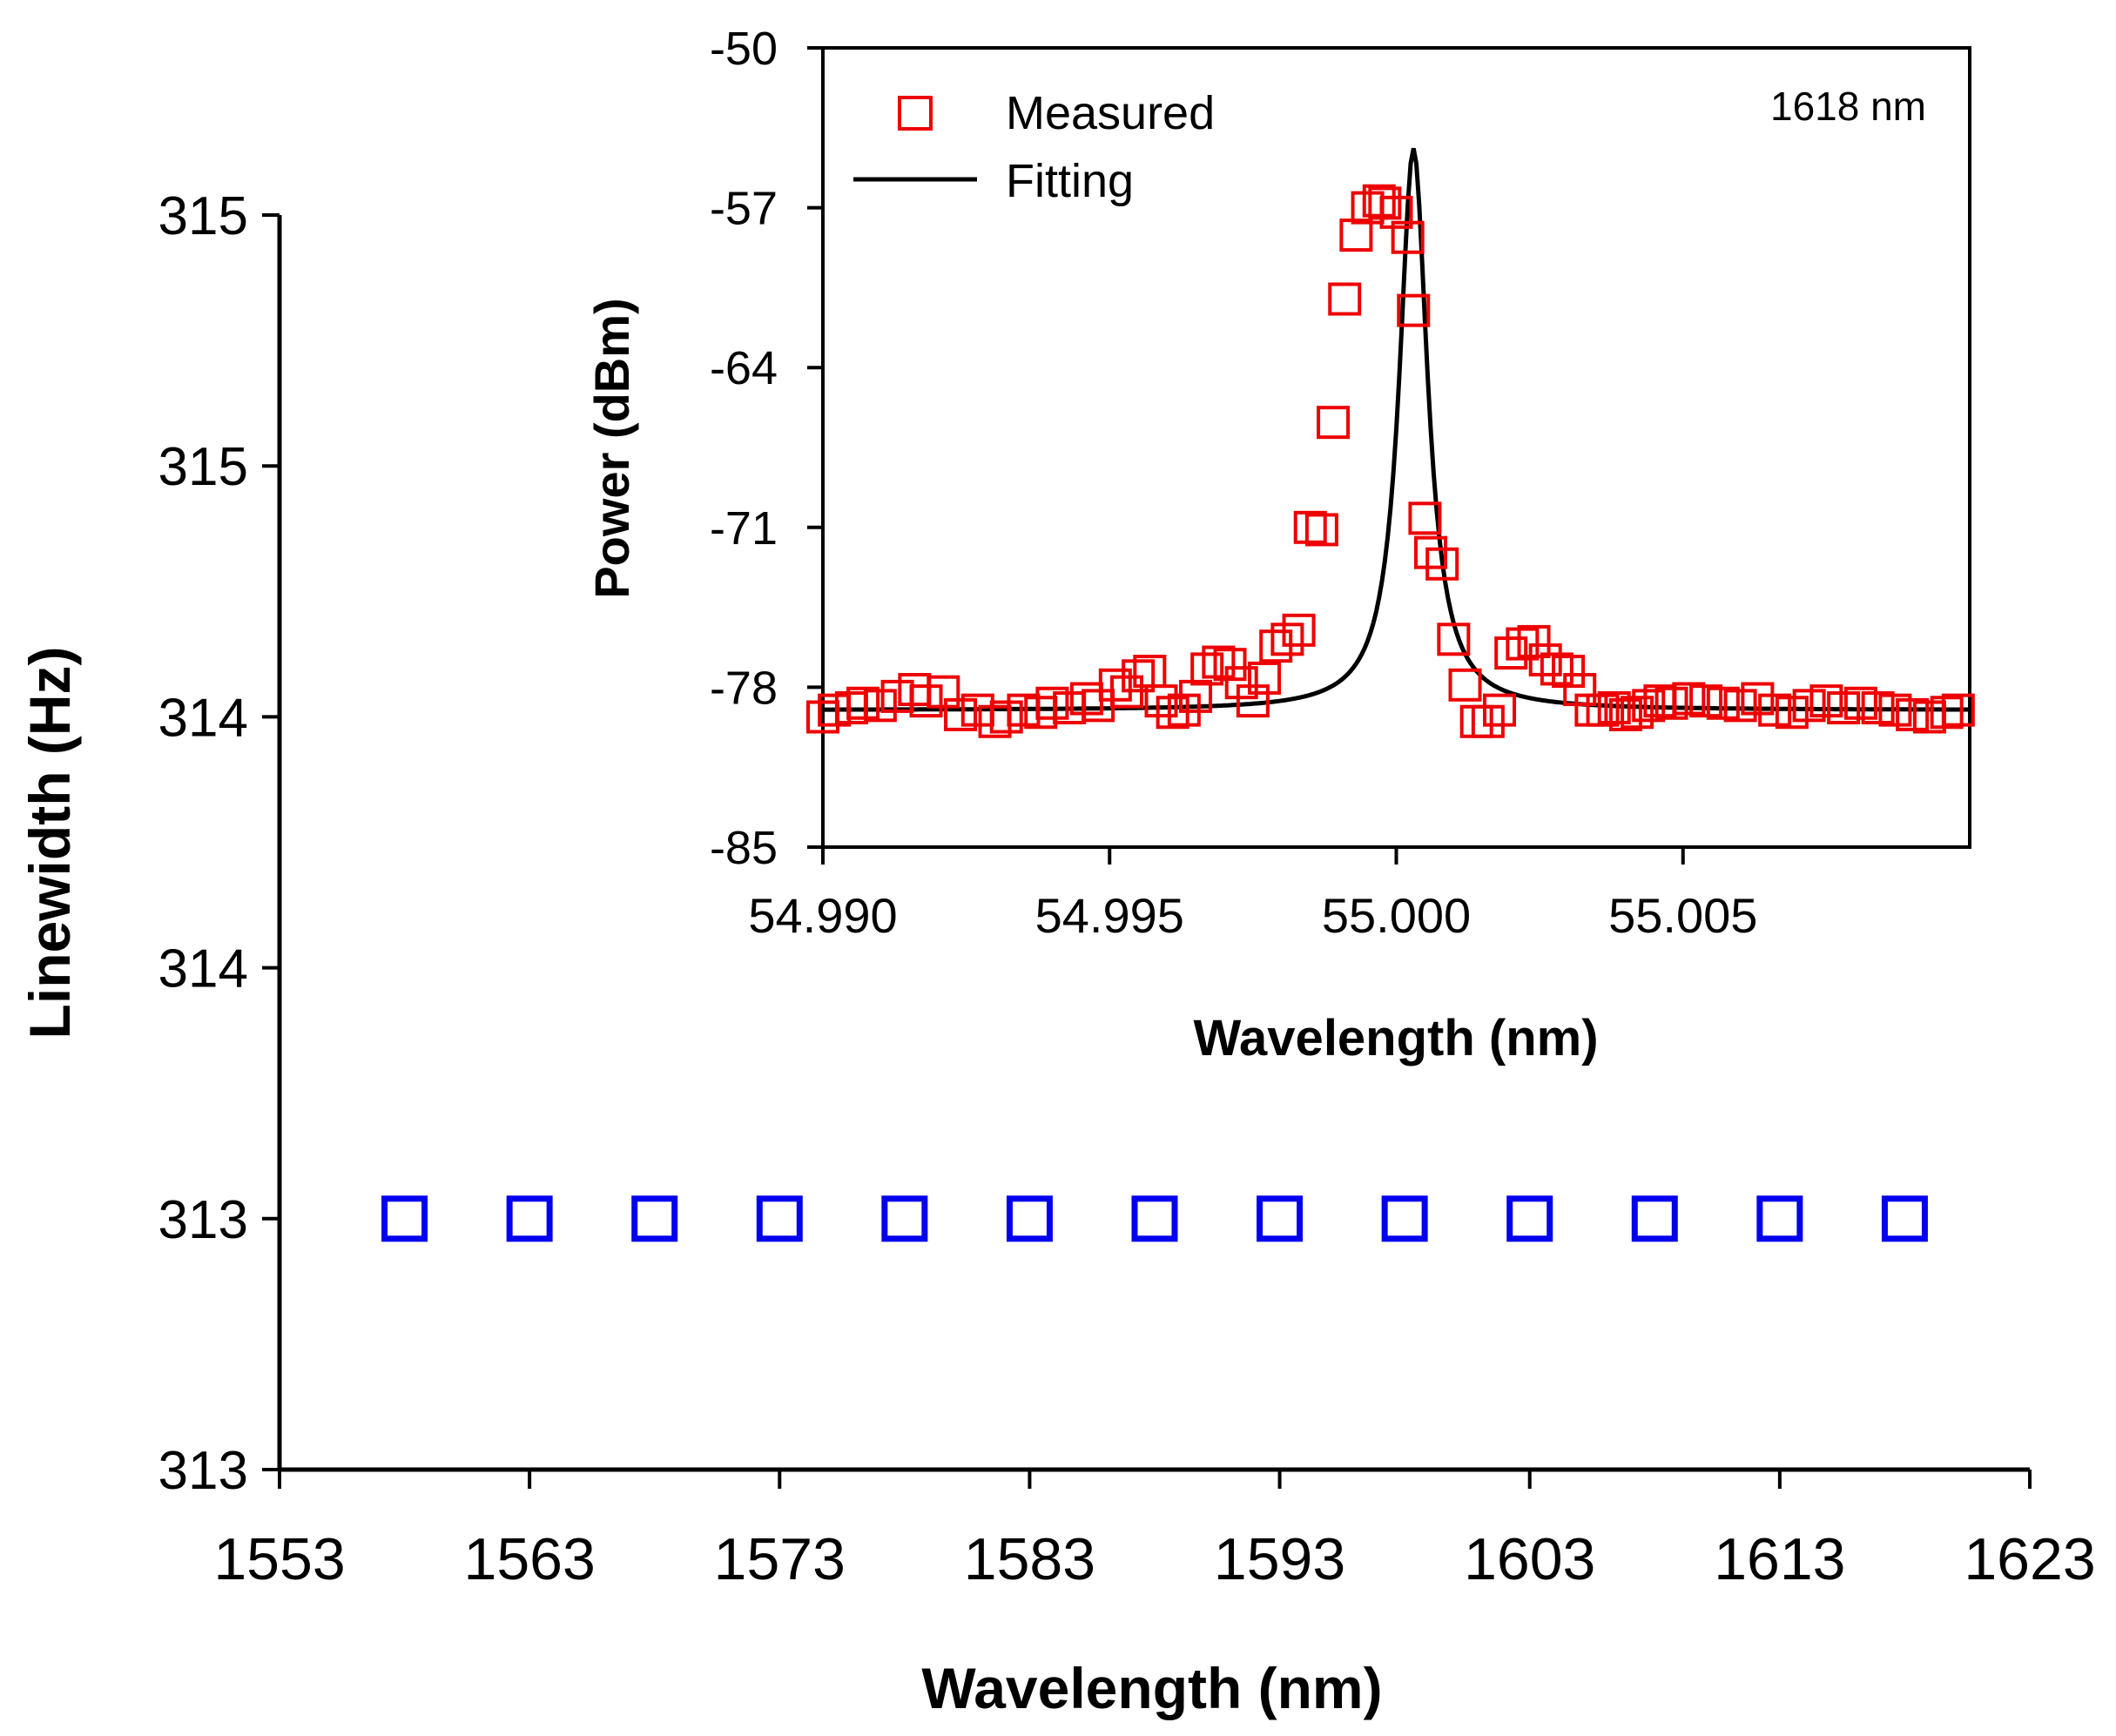 The width and height of the screenshot is (2116, 1736). I want to click on inset-y-tick-label: -57, so click(744, 209).